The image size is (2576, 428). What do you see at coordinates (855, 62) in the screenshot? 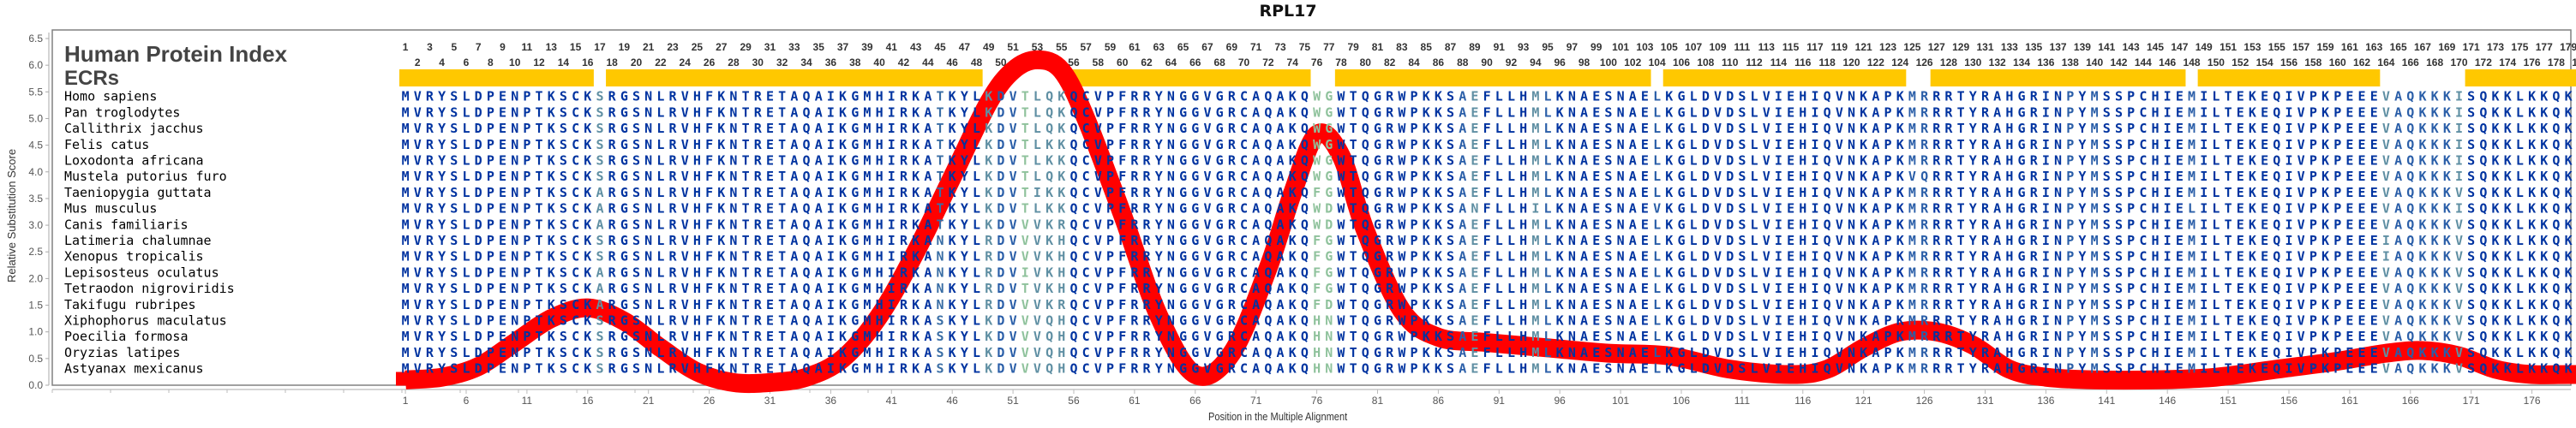
I see `position-index-number: 38` at bounding box center [855, 62].